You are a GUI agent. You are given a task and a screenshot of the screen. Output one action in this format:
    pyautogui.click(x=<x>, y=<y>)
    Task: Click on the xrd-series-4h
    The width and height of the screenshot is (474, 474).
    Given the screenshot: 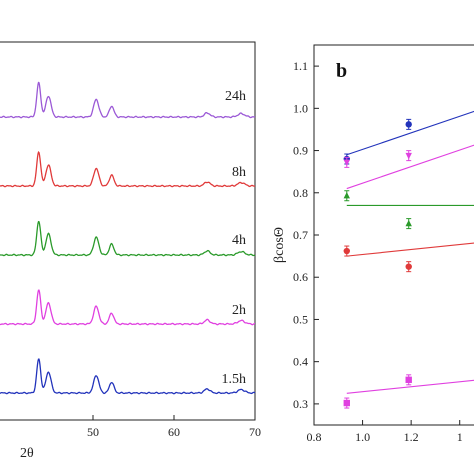 What is the action you would take?
    pyautogui.click(x=128, y=238)
    